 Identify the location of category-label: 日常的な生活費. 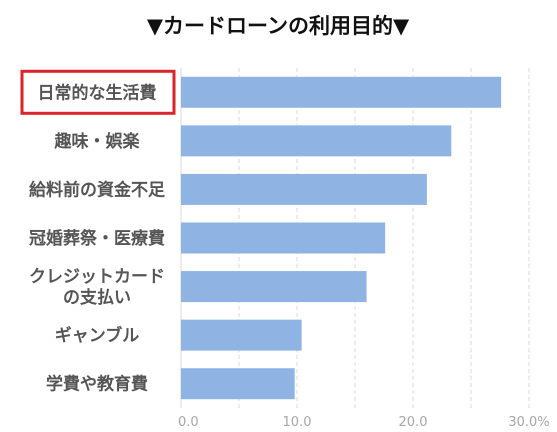
(97, 92).